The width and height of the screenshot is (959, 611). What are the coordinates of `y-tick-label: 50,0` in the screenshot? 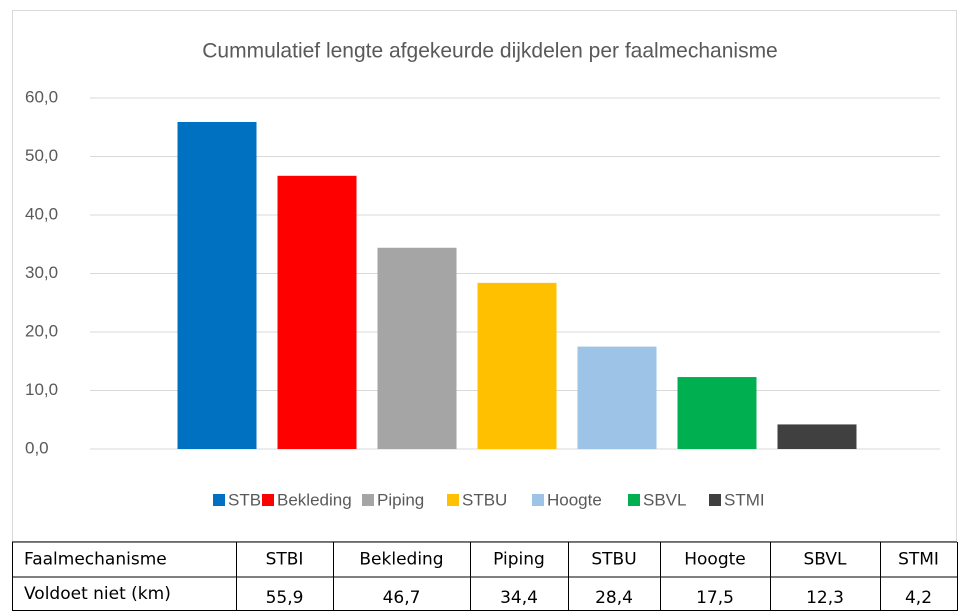 It's located at (41, 155).